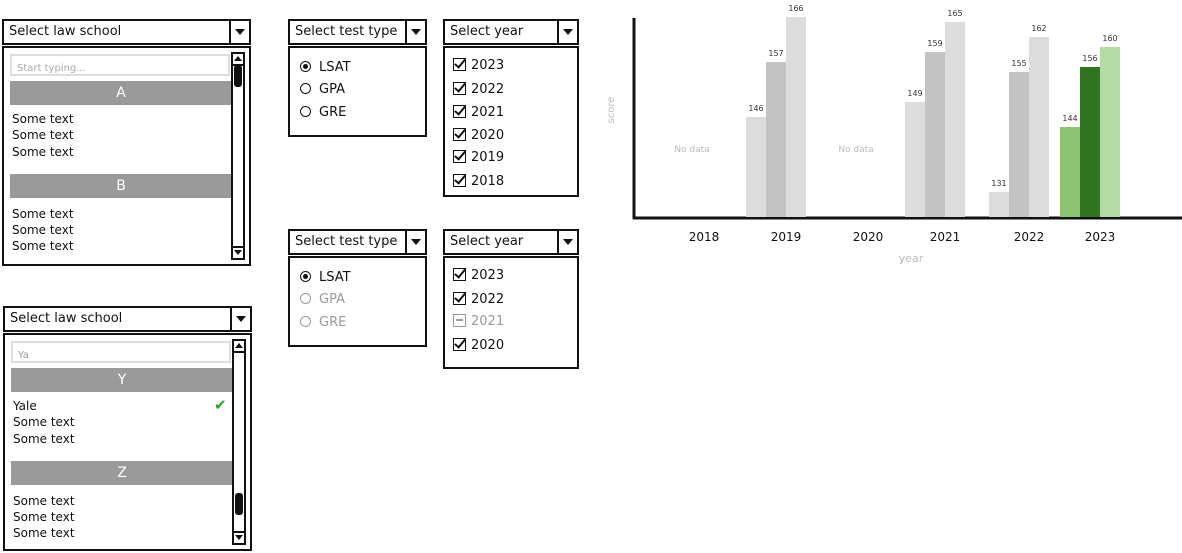  I want to click on test-type-dropdown-top: Select test type, so click(357, 32).